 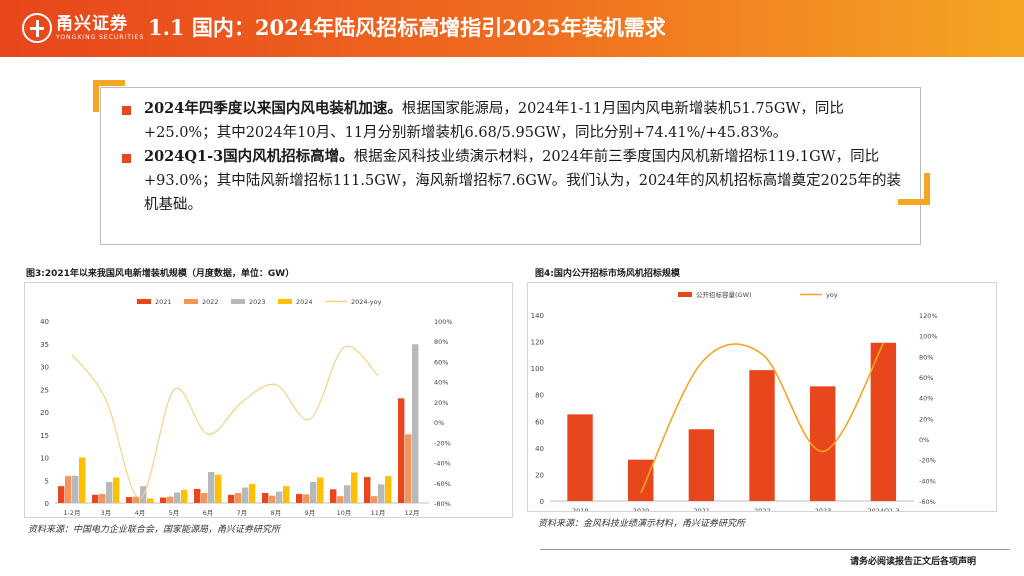 I want to click on legend-label: 2021, so click(x=163, y=302).